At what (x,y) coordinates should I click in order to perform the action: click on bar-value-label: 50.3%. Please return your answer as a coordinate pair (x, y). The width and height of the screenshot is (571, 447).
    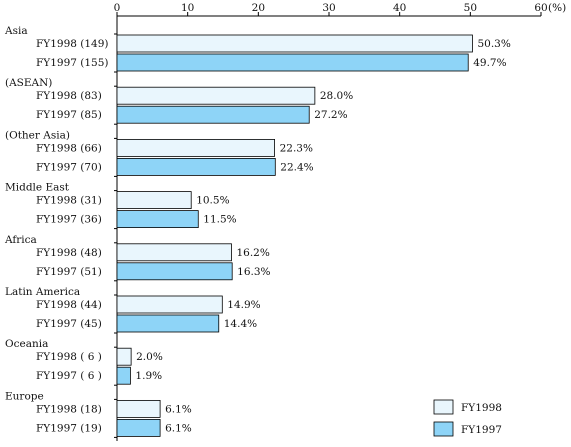
    Looking at the image, I should click on (493, 44).